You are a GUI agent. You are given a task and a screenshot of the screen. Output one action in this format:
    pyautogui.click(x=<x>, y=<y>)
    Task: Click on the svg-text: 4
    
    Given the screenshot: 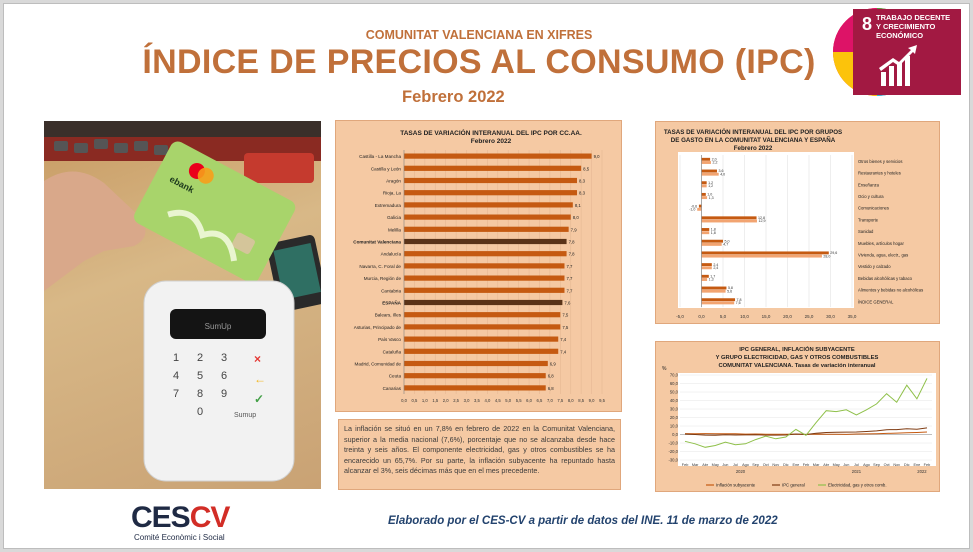 What is the action you would take?
    pyautogui.click(x=176, y=376)
    